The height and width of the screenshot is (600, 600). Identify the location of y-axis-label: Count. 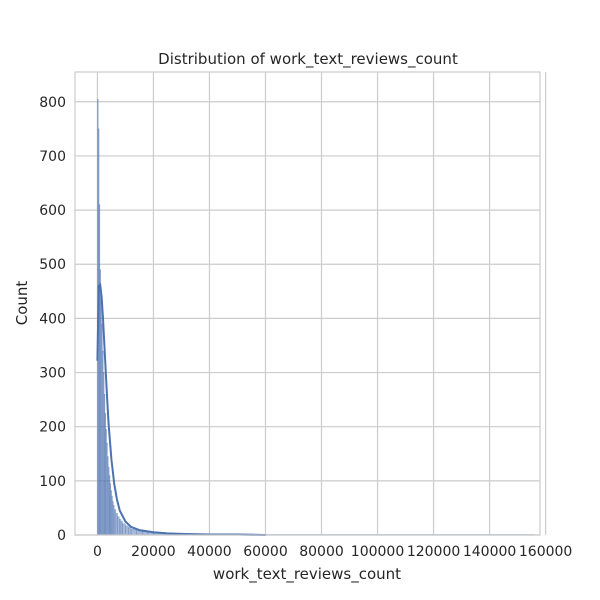
(22, 303).